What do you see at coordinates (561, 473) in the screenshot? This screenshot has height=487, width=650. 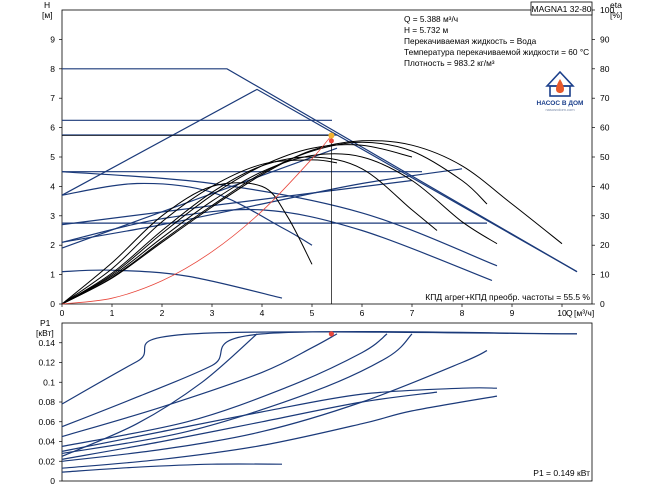 I see `power-label: P1 = 0.149 кВт` at bounding box center [561, 473].